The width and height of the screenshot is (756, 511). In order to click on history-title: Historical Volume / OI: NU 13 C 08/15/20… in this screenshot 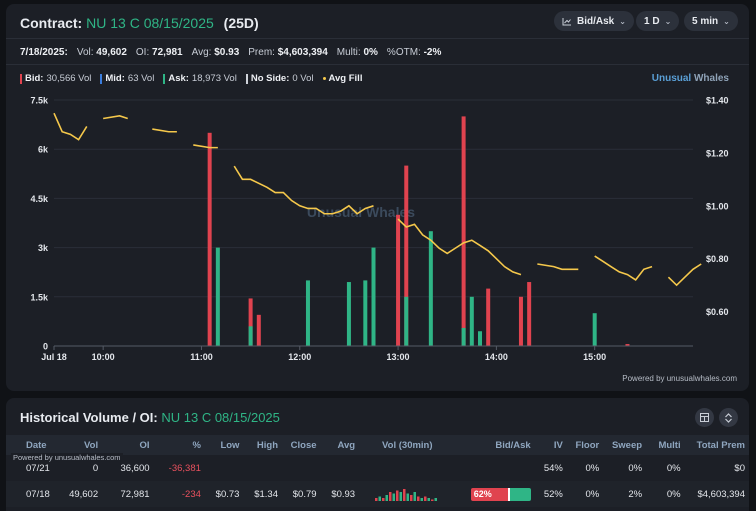, I will do `click(150, 417)`.